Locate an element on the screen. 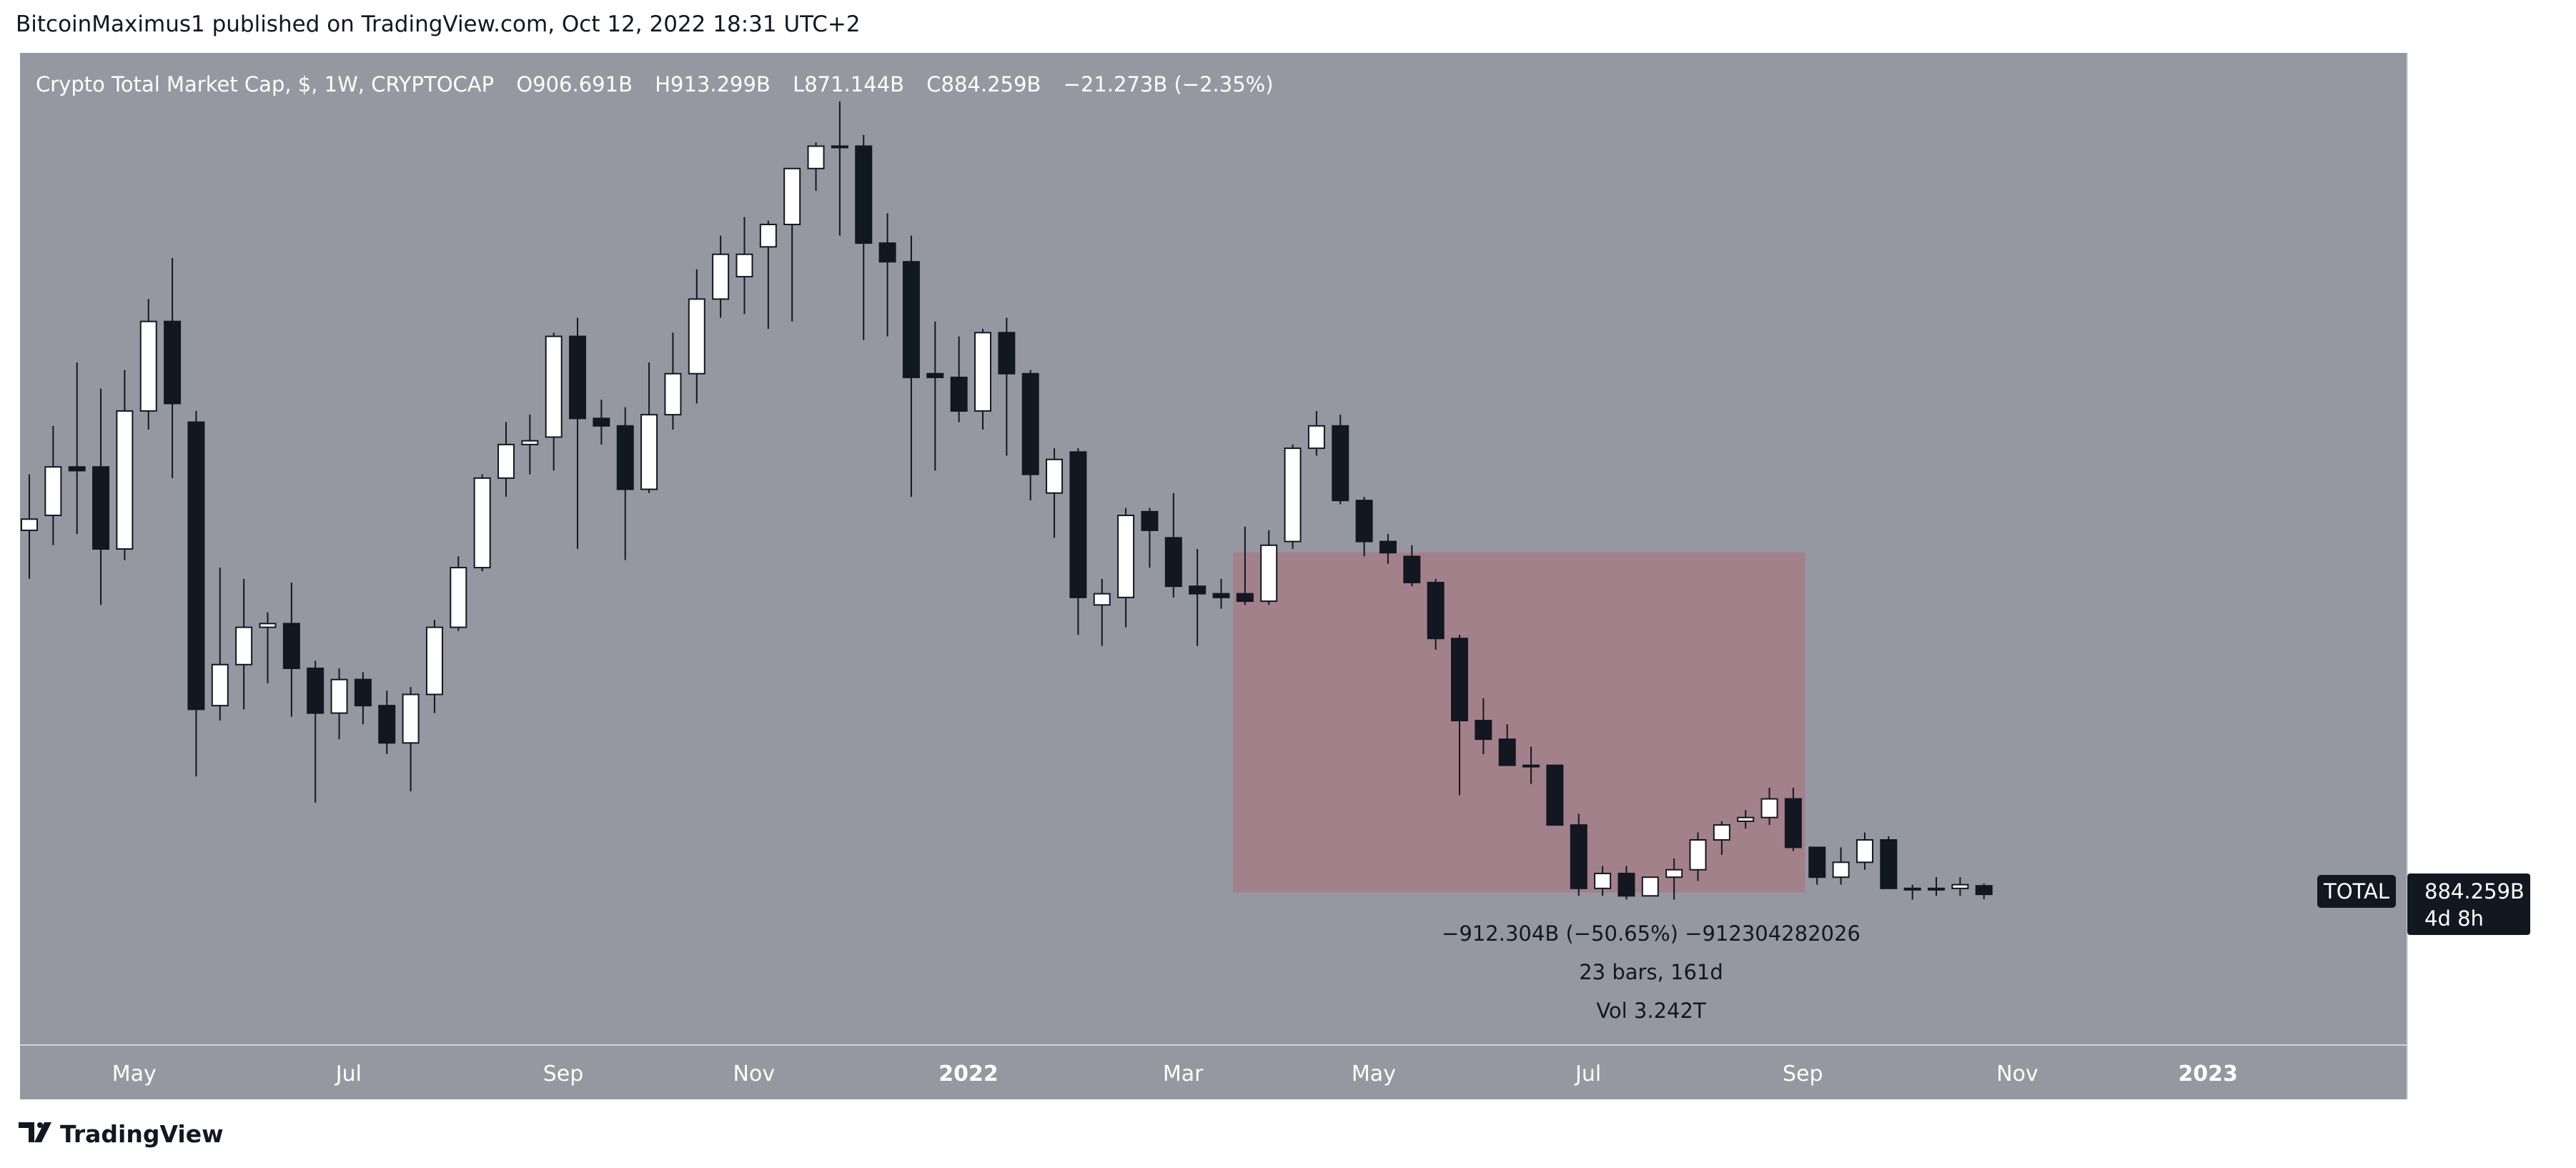 This screenshot has width=2576, height=1168. price-tick-label: 1.6T is located at coordinates (2452, 627).